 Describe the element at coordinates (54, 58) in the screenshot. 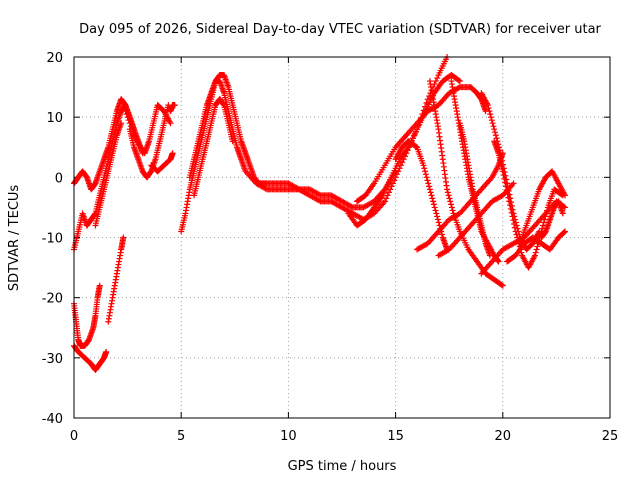

I see `y-tick-label: 20` at that location.